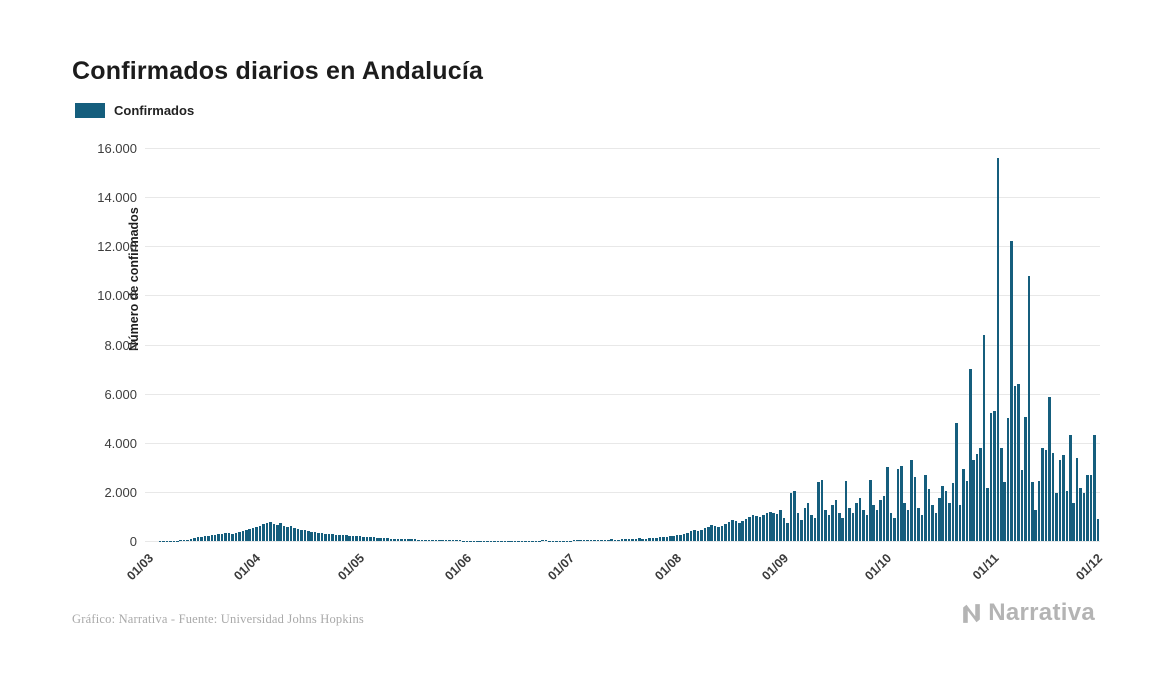 The height and width of the screenshot is (674, 1157). Describe the element at coordinates (457, 567) in the screenshot. I see `x-tick-label: 01/06` at that location.